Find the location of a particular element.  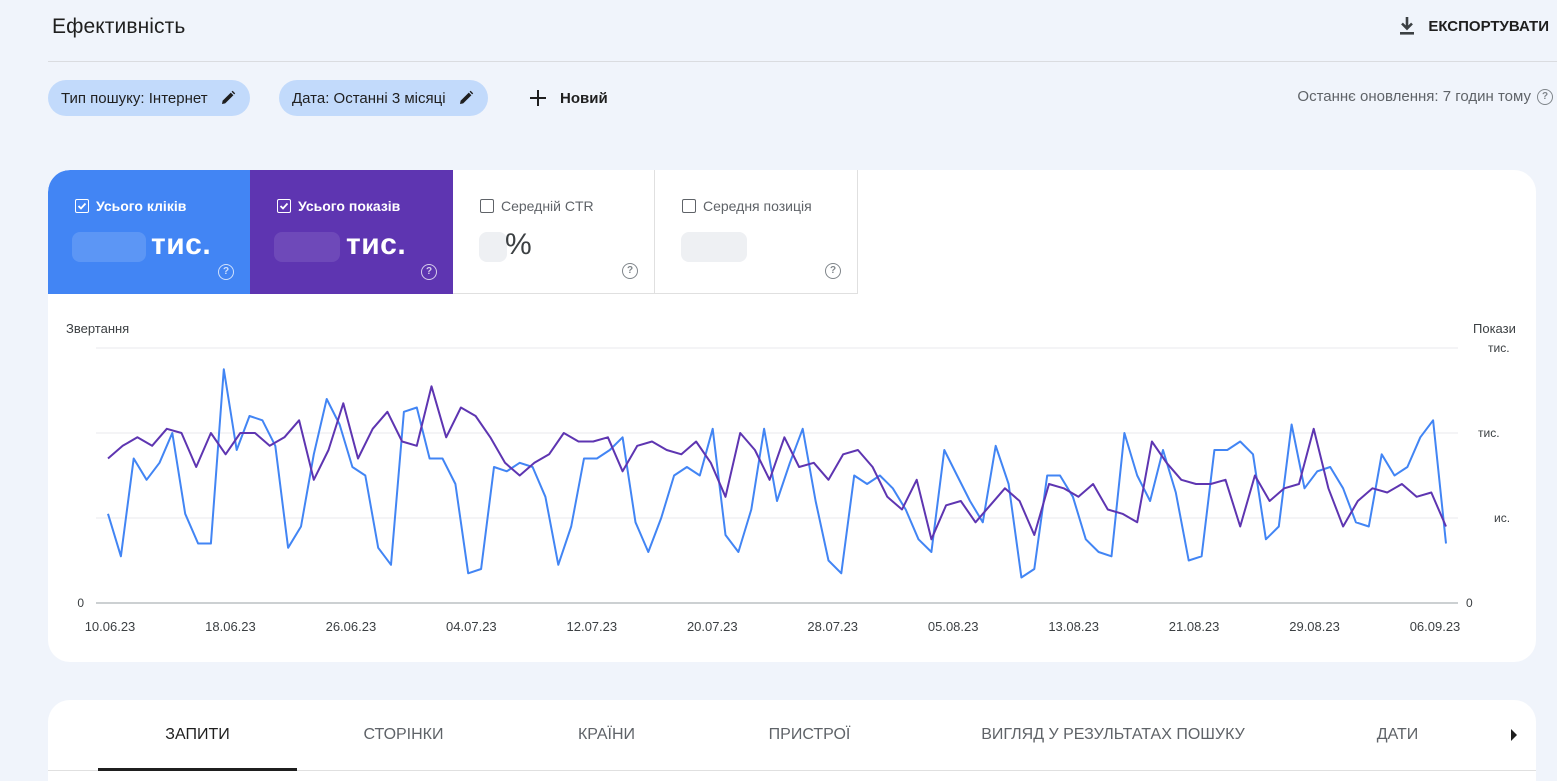

metric-average-ctr: Середній CTR % ? is located at coordinates (554, 232).